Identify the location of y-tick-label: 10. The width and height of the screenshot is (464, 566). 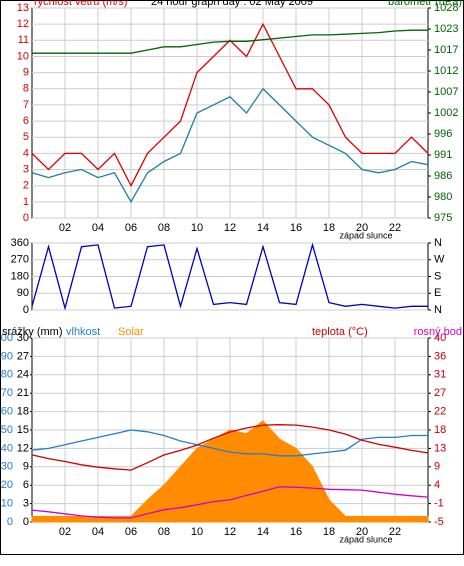
(23, 56).